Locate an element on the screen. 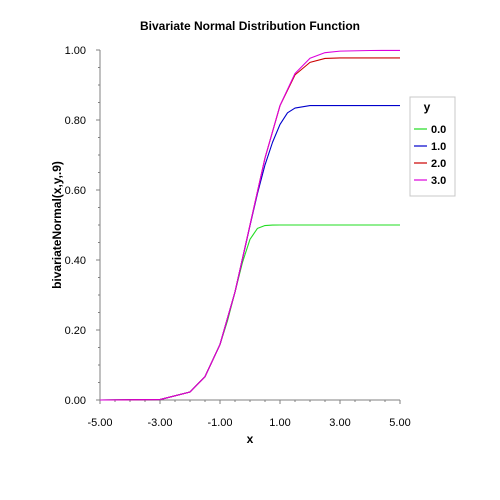 The image size is (500, 500). y-tick-label: 0.40 is located at coordinates (75, 261).